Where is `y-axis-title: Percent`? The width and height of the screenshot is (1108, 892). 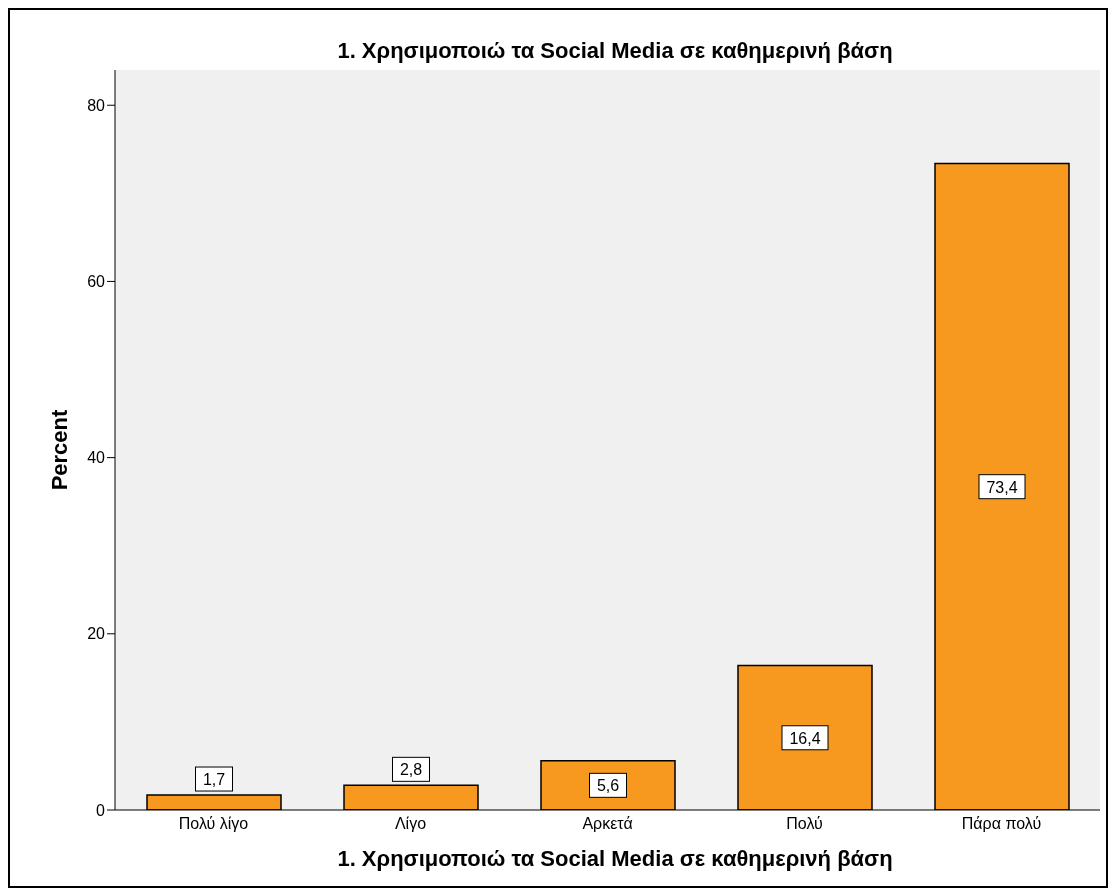
y-axis-title: Percent is located at coordinates (60, 450).